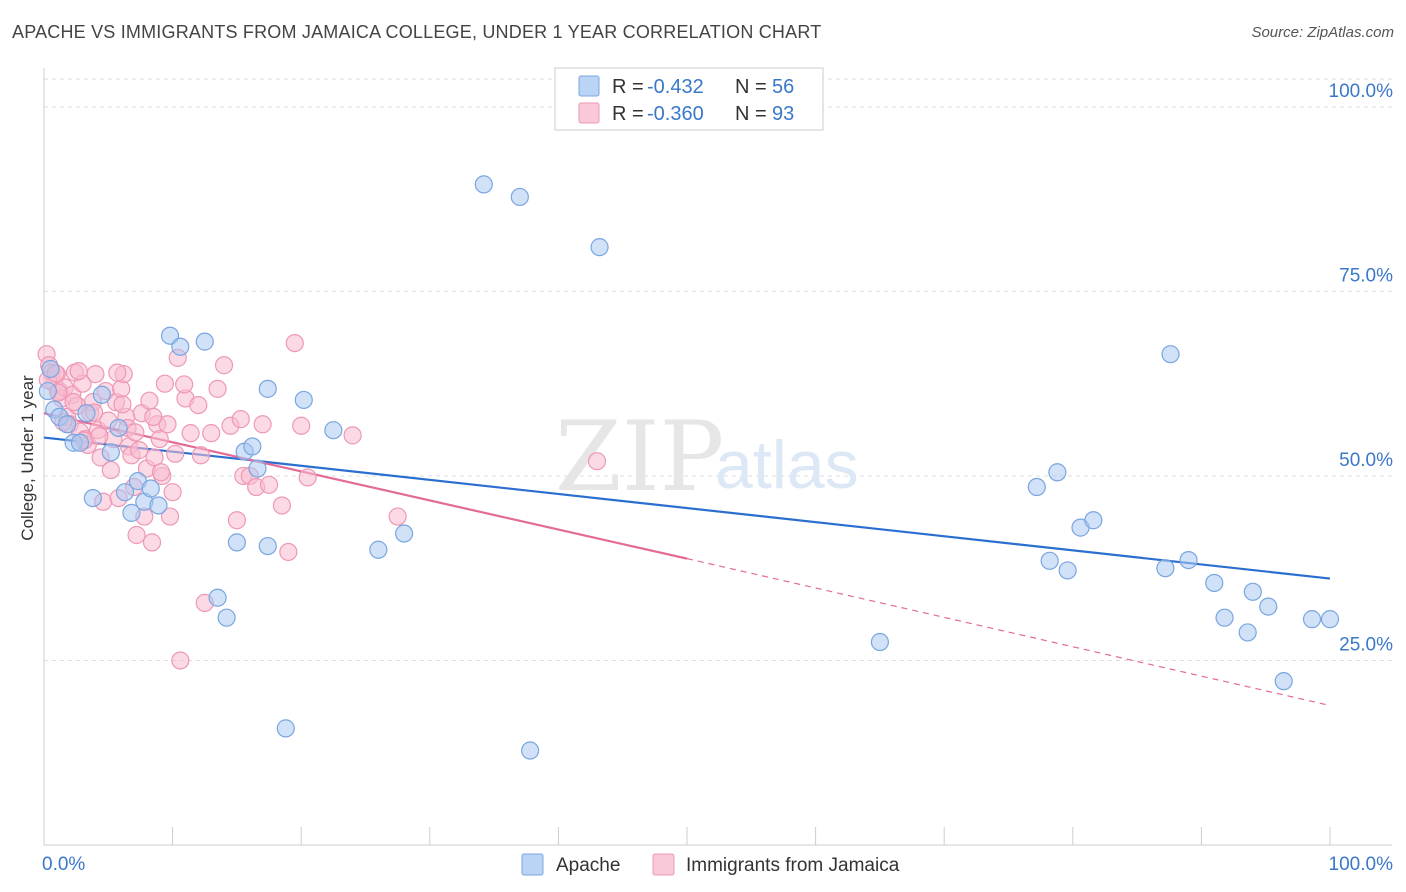 The width and height of the screenshot is (1406, 892). I want to click on legend-swatch-jamaica, so click(589, 113).